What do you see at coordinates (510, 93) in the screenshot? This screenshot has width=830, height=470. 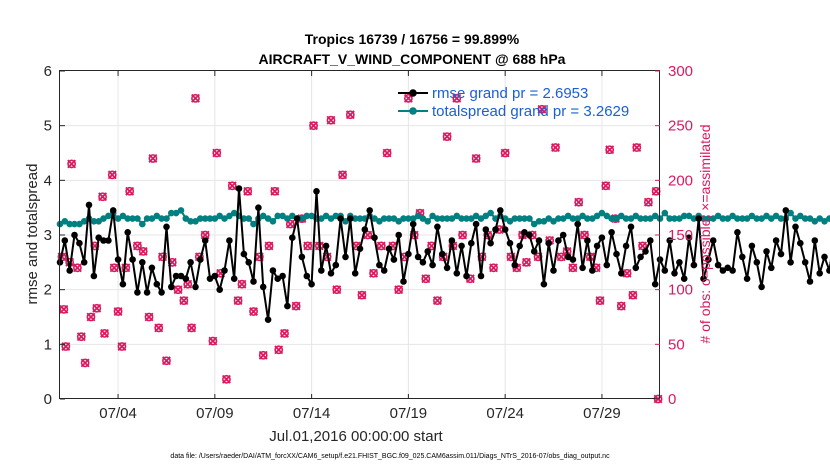 I see `legend-rmse-label: rmse grand pr = 2.6953` at bounding box center [510, 93].